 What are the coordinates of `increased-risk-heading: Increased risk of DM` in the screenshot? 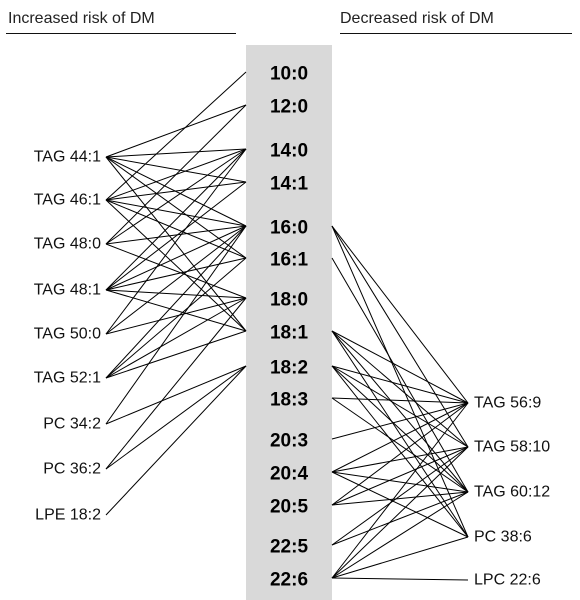 It's located at (81, 18).